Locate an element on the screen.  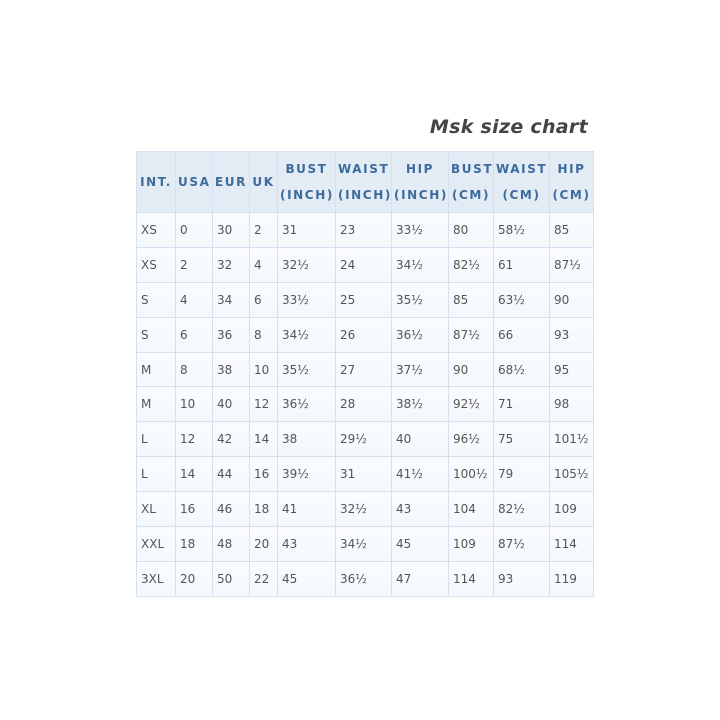
table-cell: 14 is located at coordinates (194, 474).